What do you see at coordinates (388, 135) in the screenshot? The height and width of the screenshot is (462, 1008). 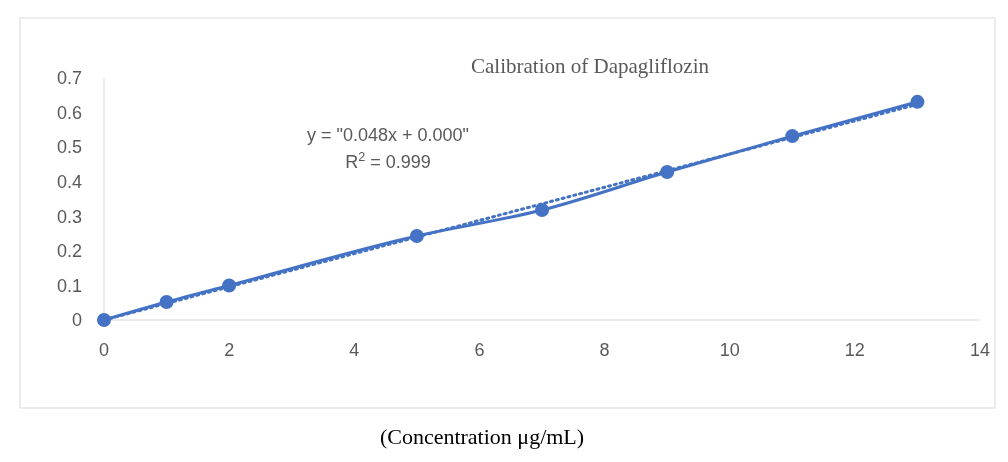 I see `annotation: y = "0.048x + 0.000"` at bounding box center [388, 135].